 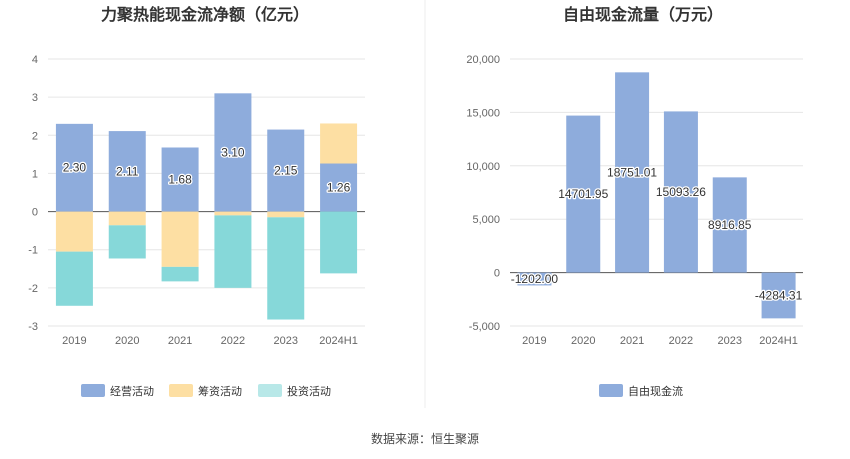 What do you see at coordinates (309, 391) in the screenshot?
I see `legend-label: 投资活动` at bounding box center [309, 391].